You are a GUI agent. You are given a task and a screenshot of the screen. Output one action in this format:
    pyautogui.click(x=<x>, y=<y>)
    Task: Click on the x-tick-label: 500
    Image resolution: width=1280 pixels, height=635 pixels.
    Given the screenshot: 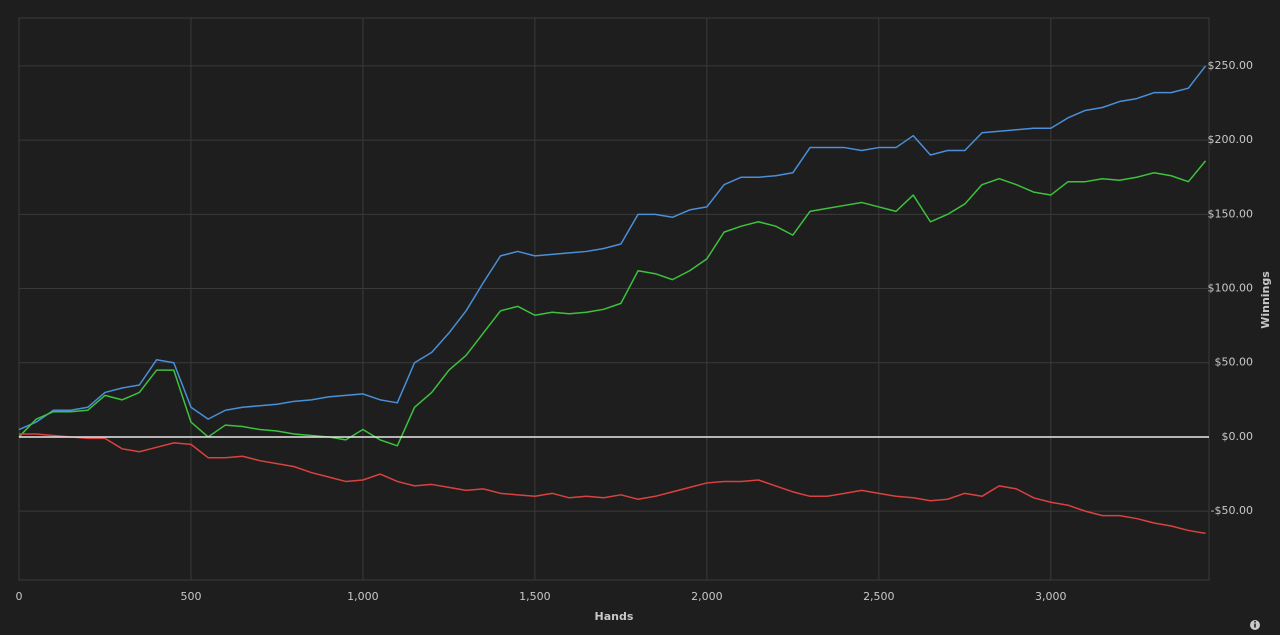 What is the action you would take?
    pyautogui.click(x=190, y=596)
    